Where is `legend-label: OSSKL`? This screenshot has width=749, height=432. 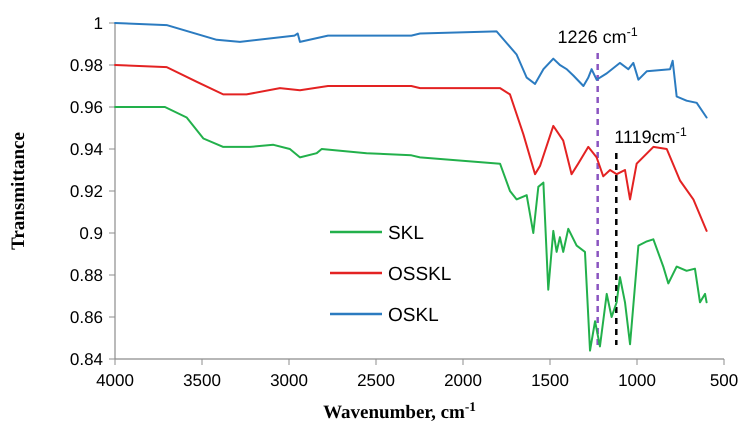 legend-label: OSSKL is located at coordinates (420, 274).